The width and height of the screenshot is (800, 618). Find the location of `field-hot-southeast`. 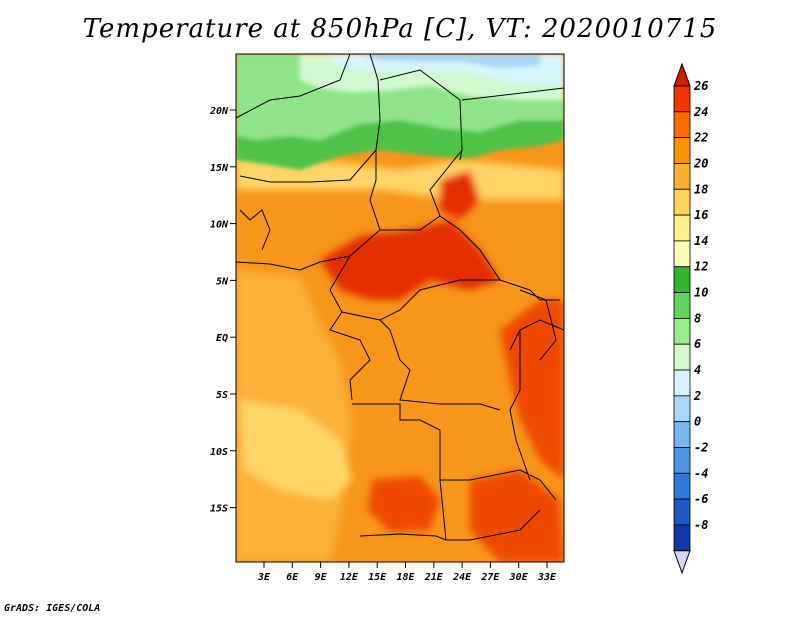

field-hot-southeast is located at coordinates (517, 516).